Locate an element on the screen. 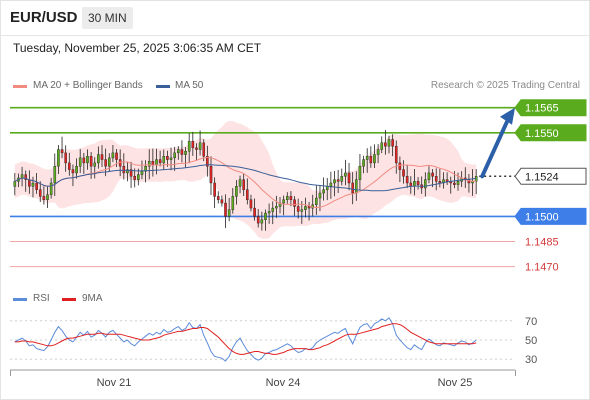 Image resolution: width=590 pixels, height=400 pixels. rsi-ma9-line is located at coordinates (245, 339).